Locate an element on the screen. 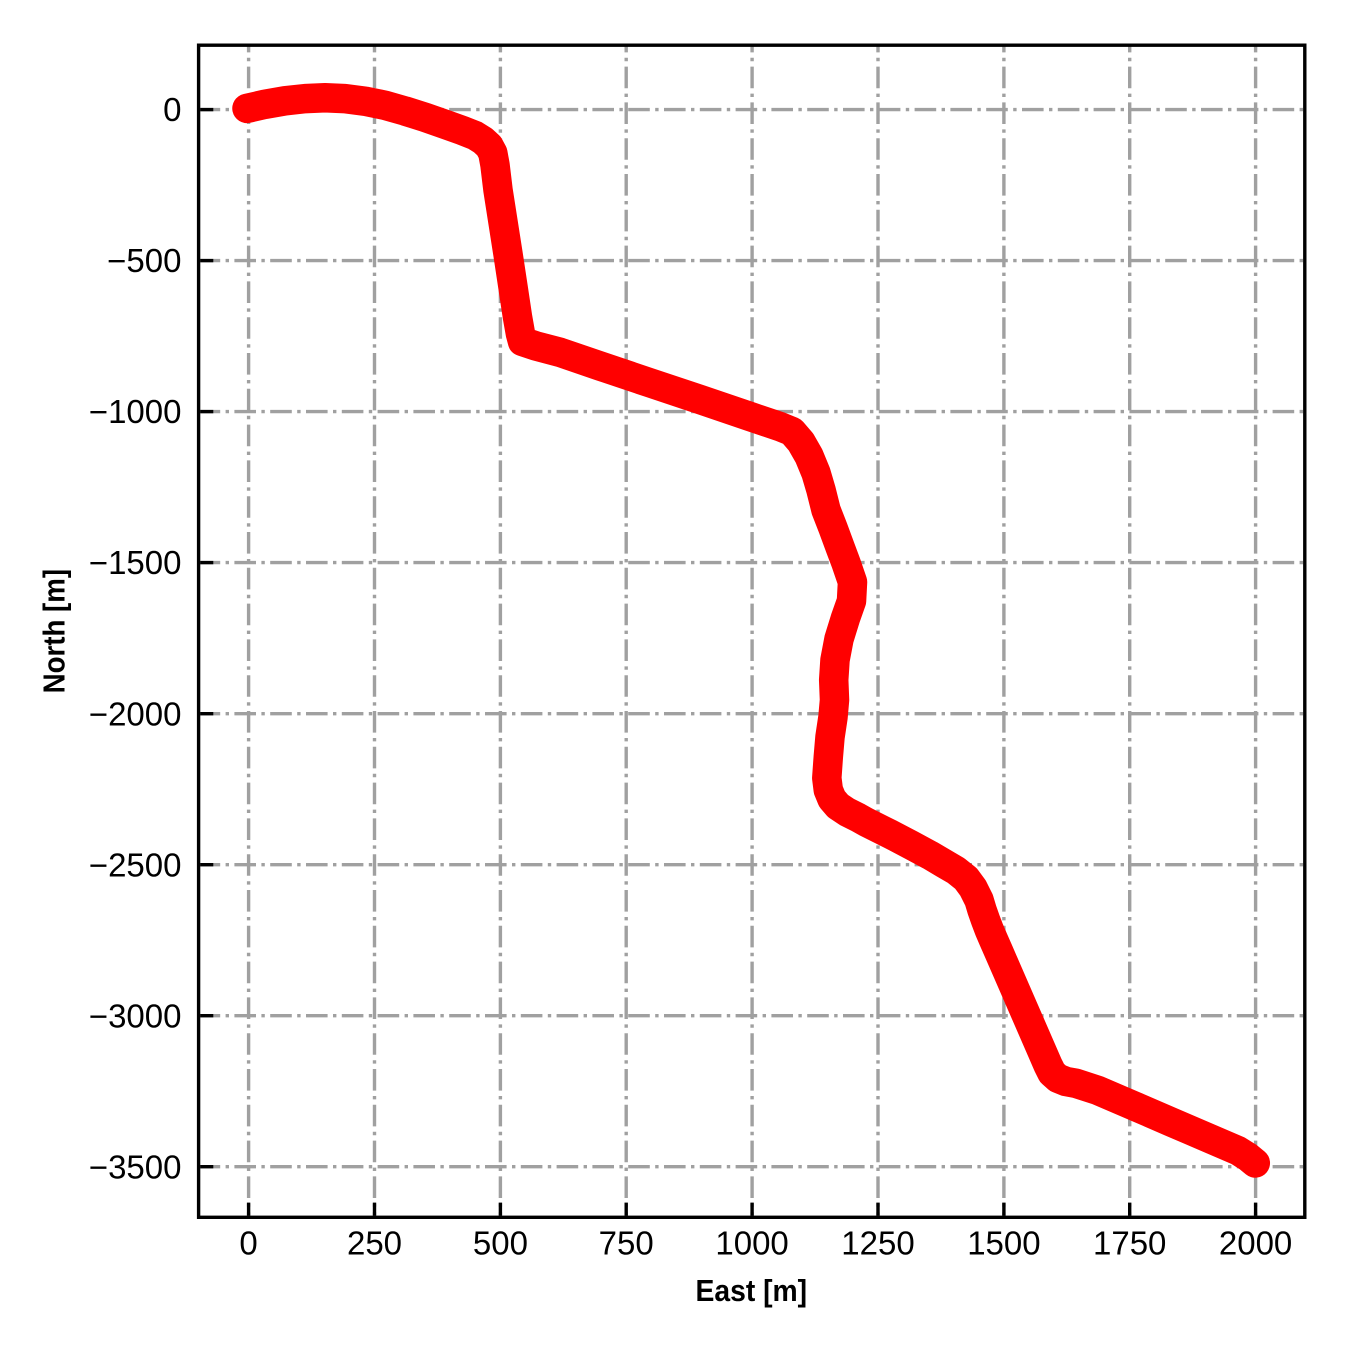  svg-text: −3000 is located at coordinates (135, 1015).